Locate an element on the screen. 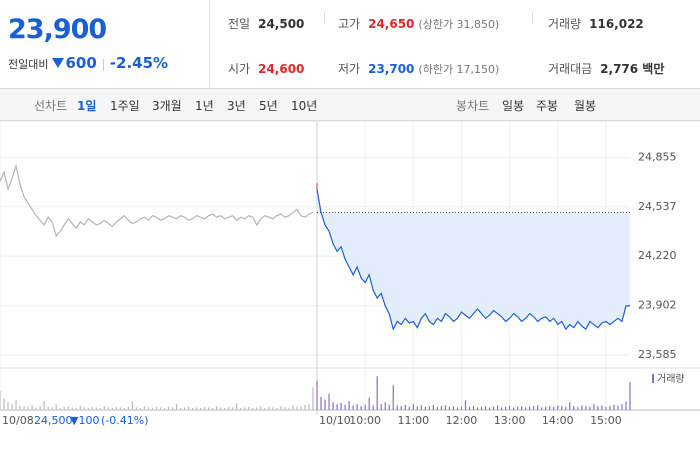 Image resolution: width=700 pixels, height=450 pixels. tab: 5년 is located at coordinates (268, 106).